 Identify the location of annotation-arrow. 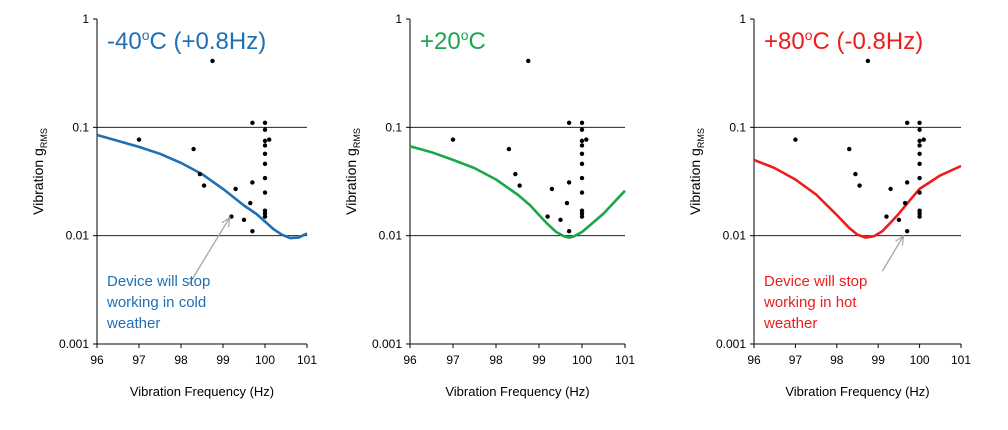
(892, 254).